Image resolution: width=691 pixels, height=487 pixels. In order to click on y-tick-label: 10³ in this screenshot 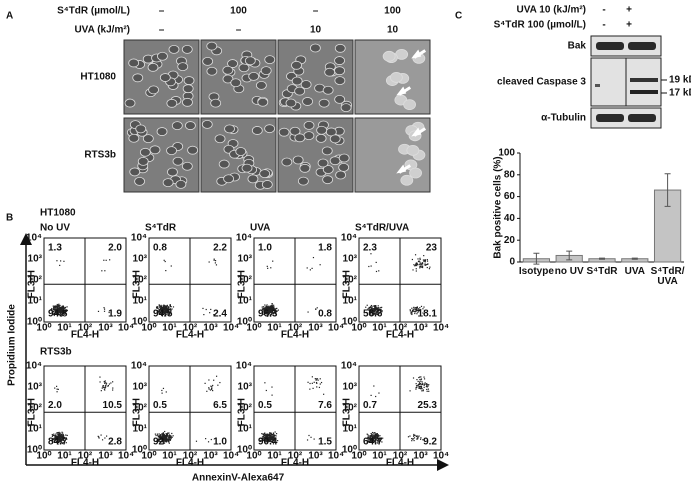, I will do `click(350, 387)`.